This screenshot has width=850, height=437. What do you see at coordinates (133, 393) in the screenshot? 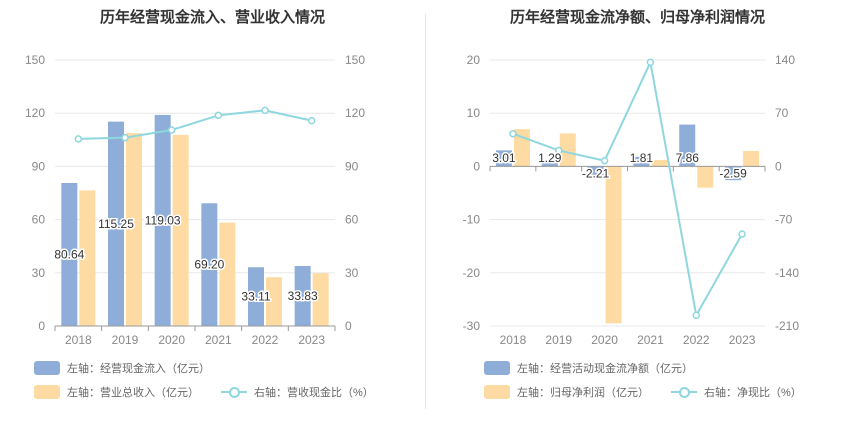
I see `legend-label: 左轴：营业总收入（亿元）` at bounding box center [133, 393].